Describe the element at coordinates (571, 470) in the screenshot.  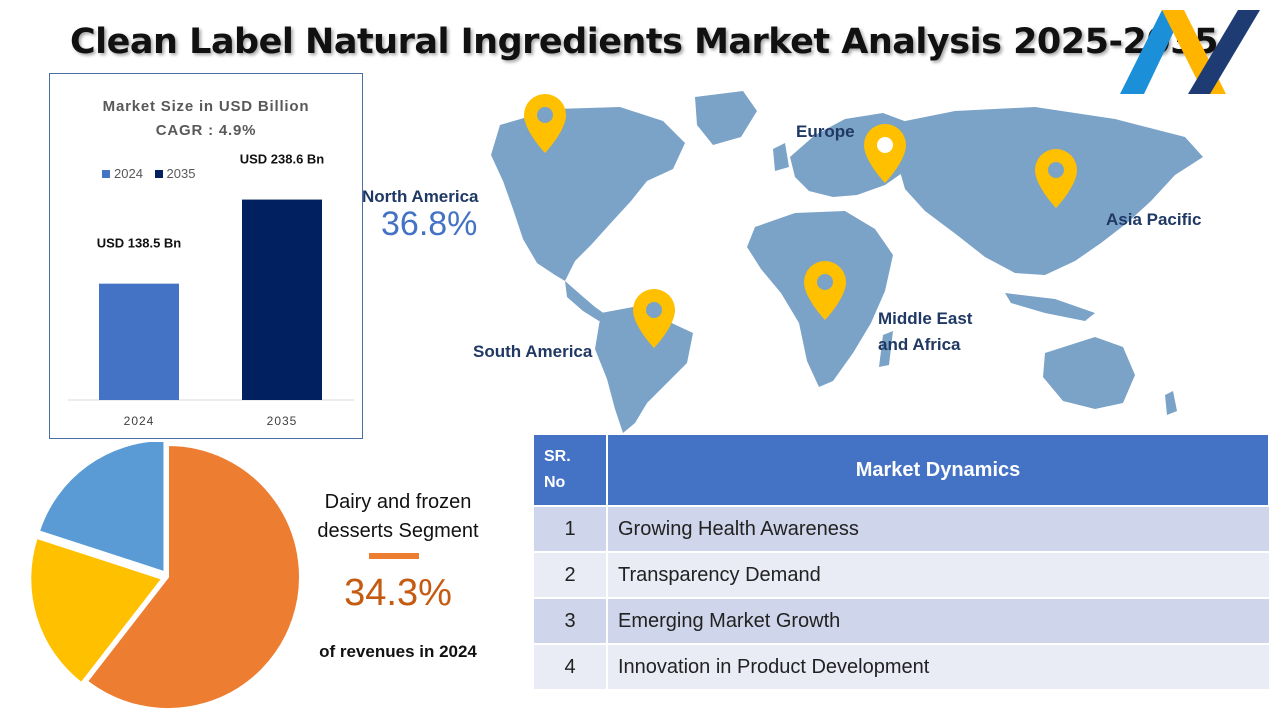
I see `header-sr-no: SR. No` at that location.